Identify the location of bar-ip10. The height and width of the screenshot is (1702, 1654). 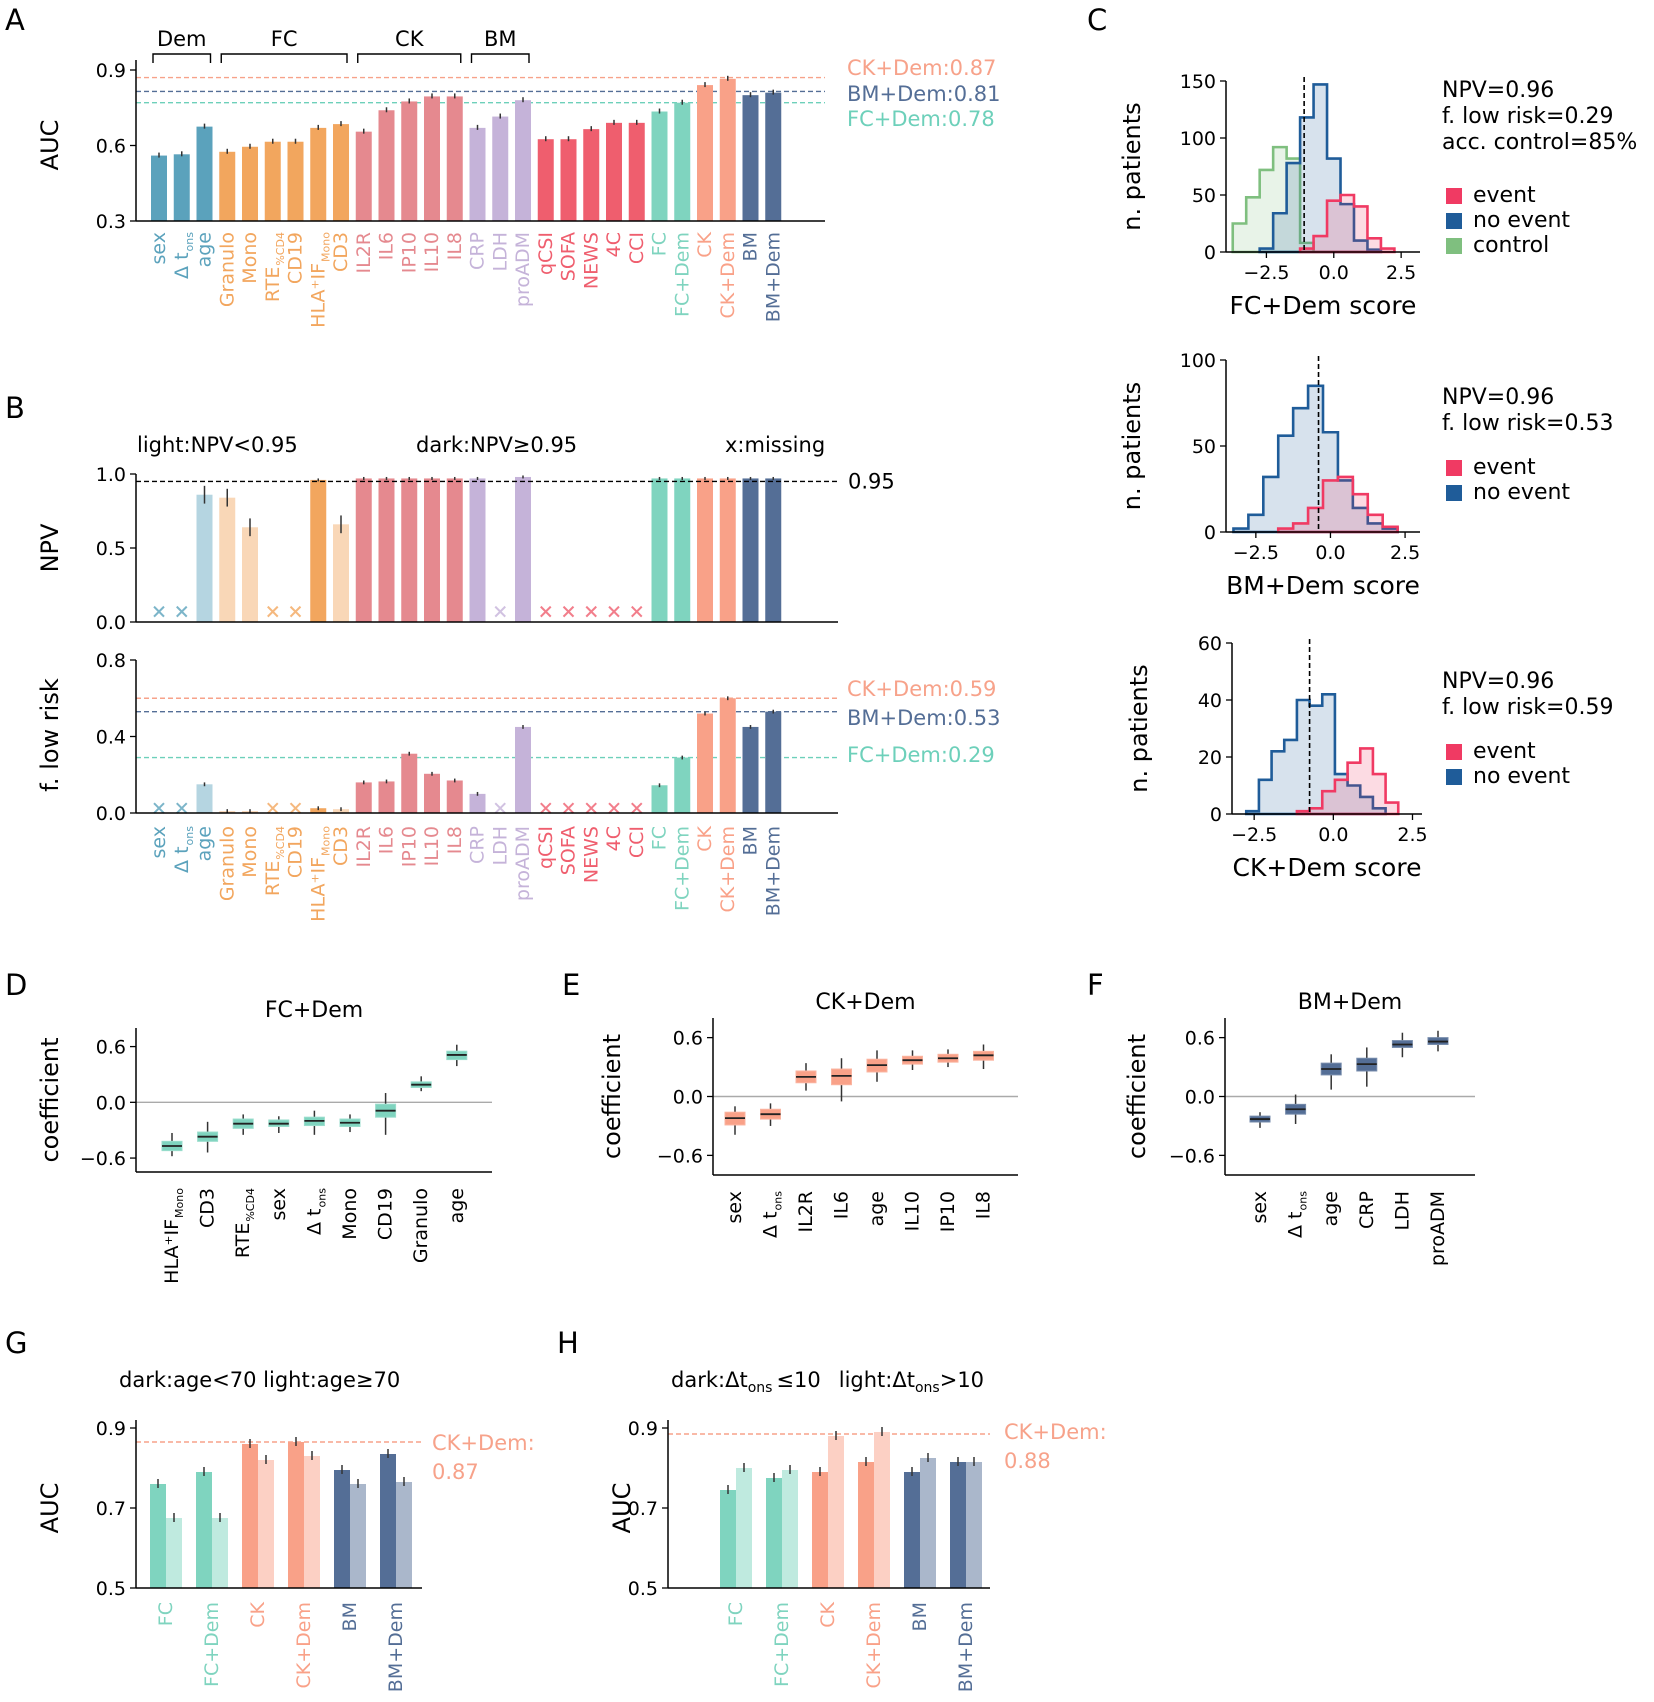
(409, 550).